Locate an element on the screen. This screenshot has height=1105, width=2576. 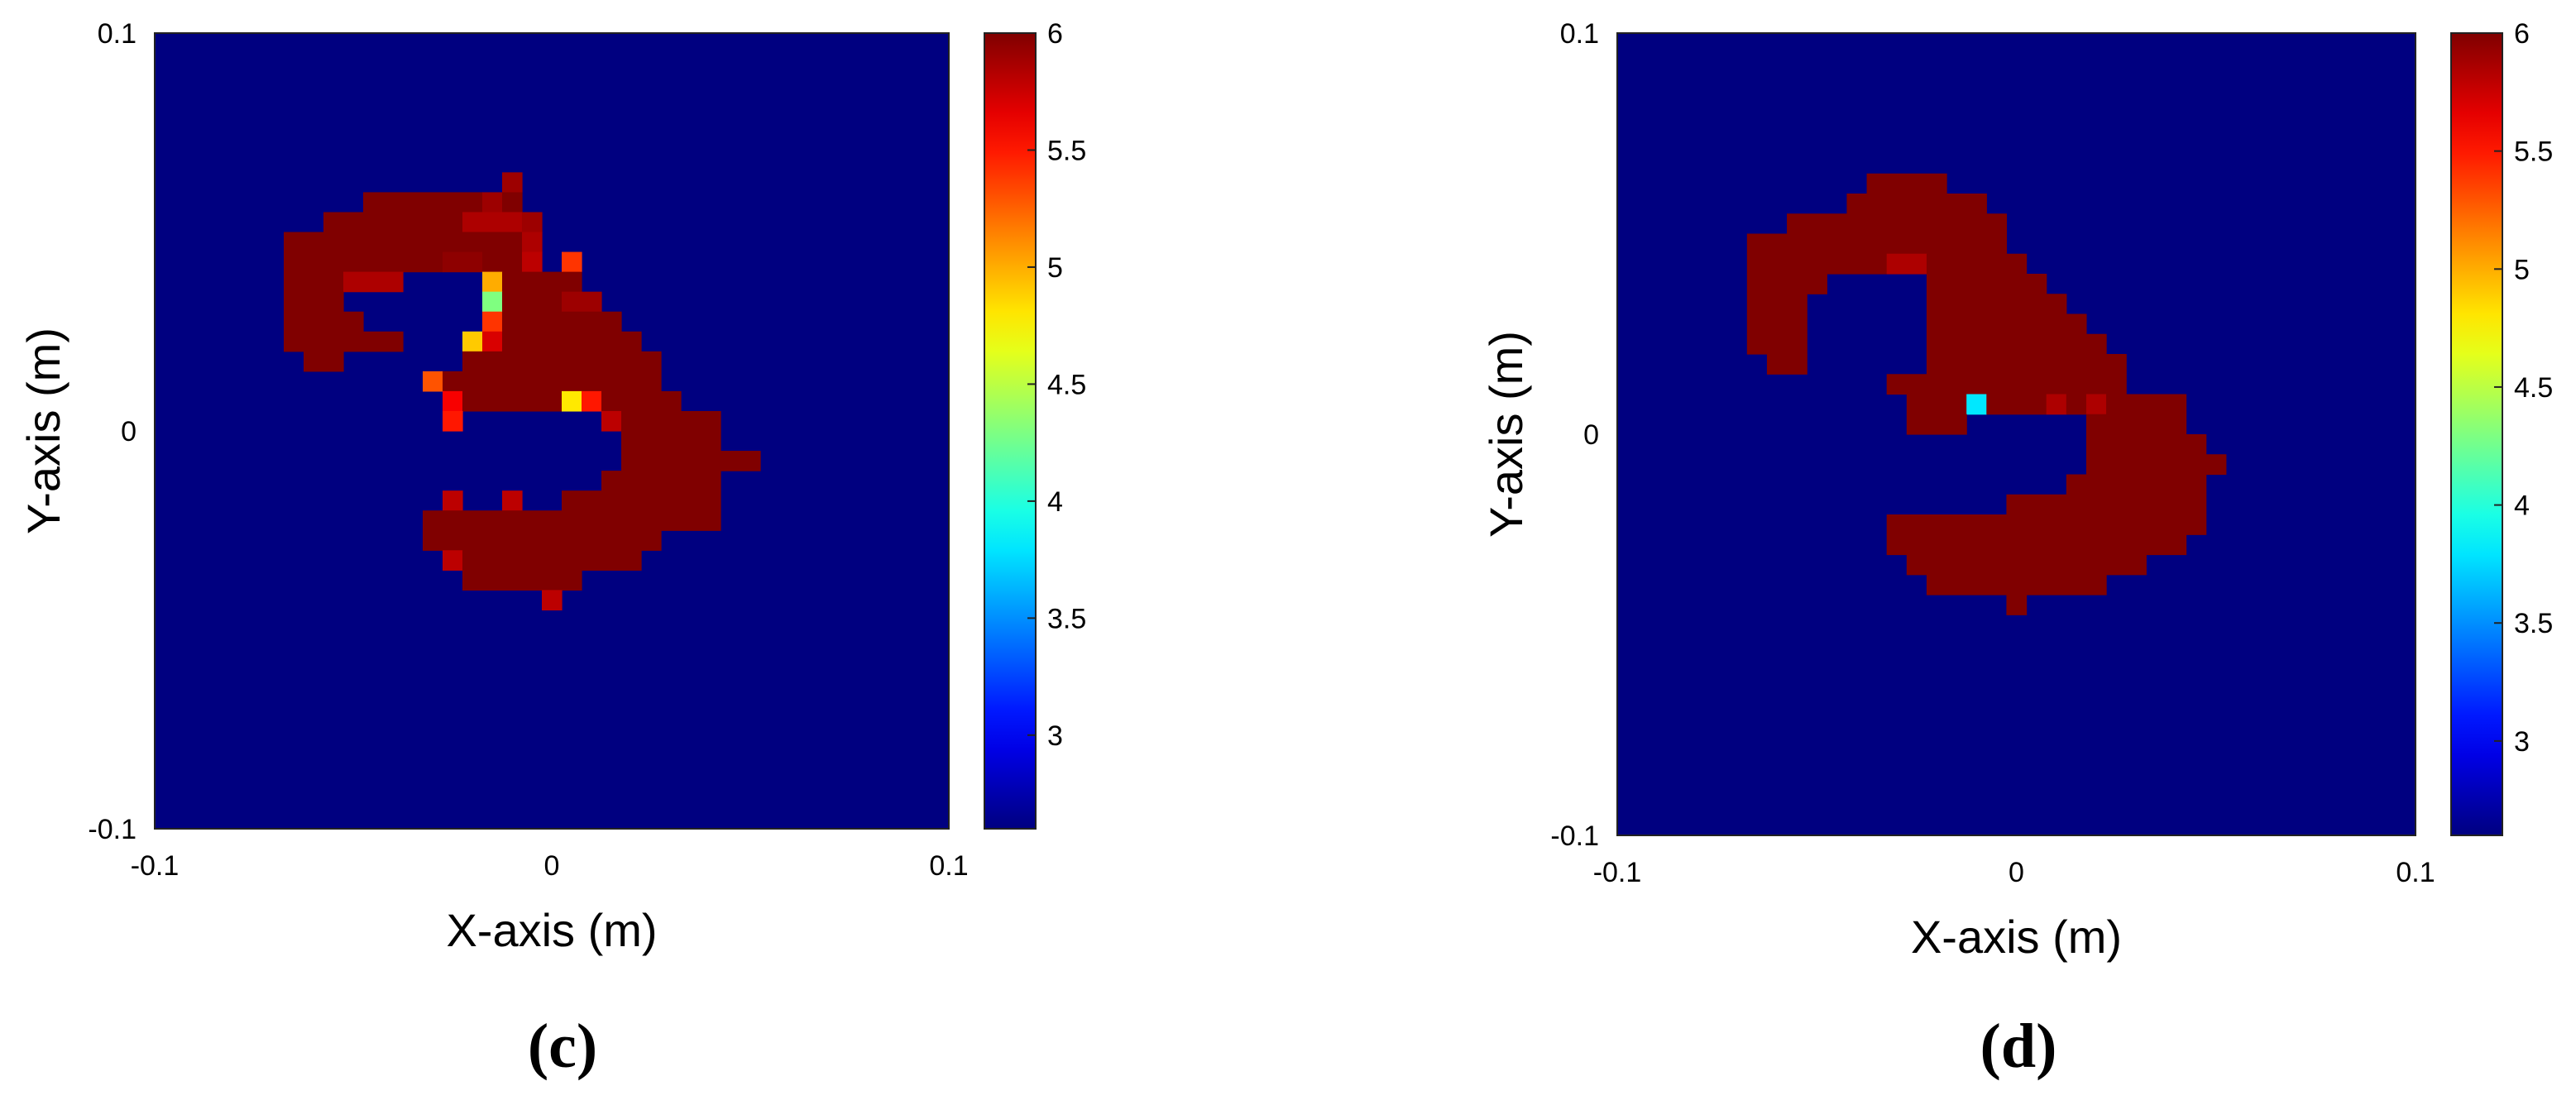
colorbar is located at coordinates (2476, 434).